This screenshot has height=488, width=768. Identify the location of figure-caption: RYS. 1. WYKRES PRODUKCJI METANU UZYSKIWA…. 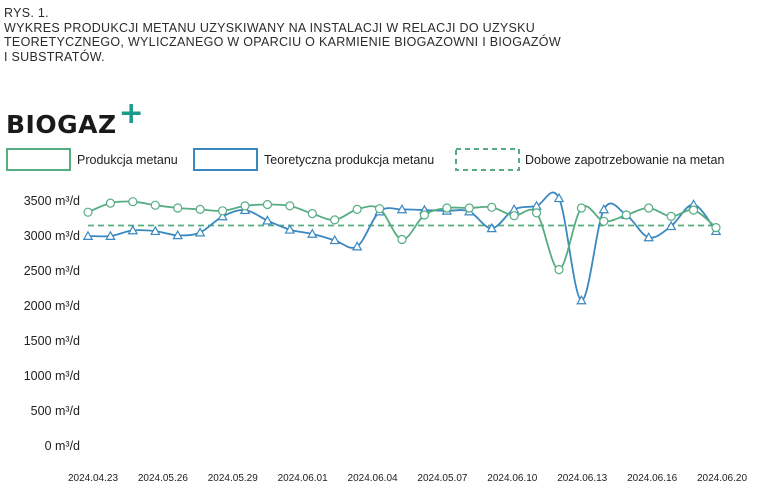
(374, 35).